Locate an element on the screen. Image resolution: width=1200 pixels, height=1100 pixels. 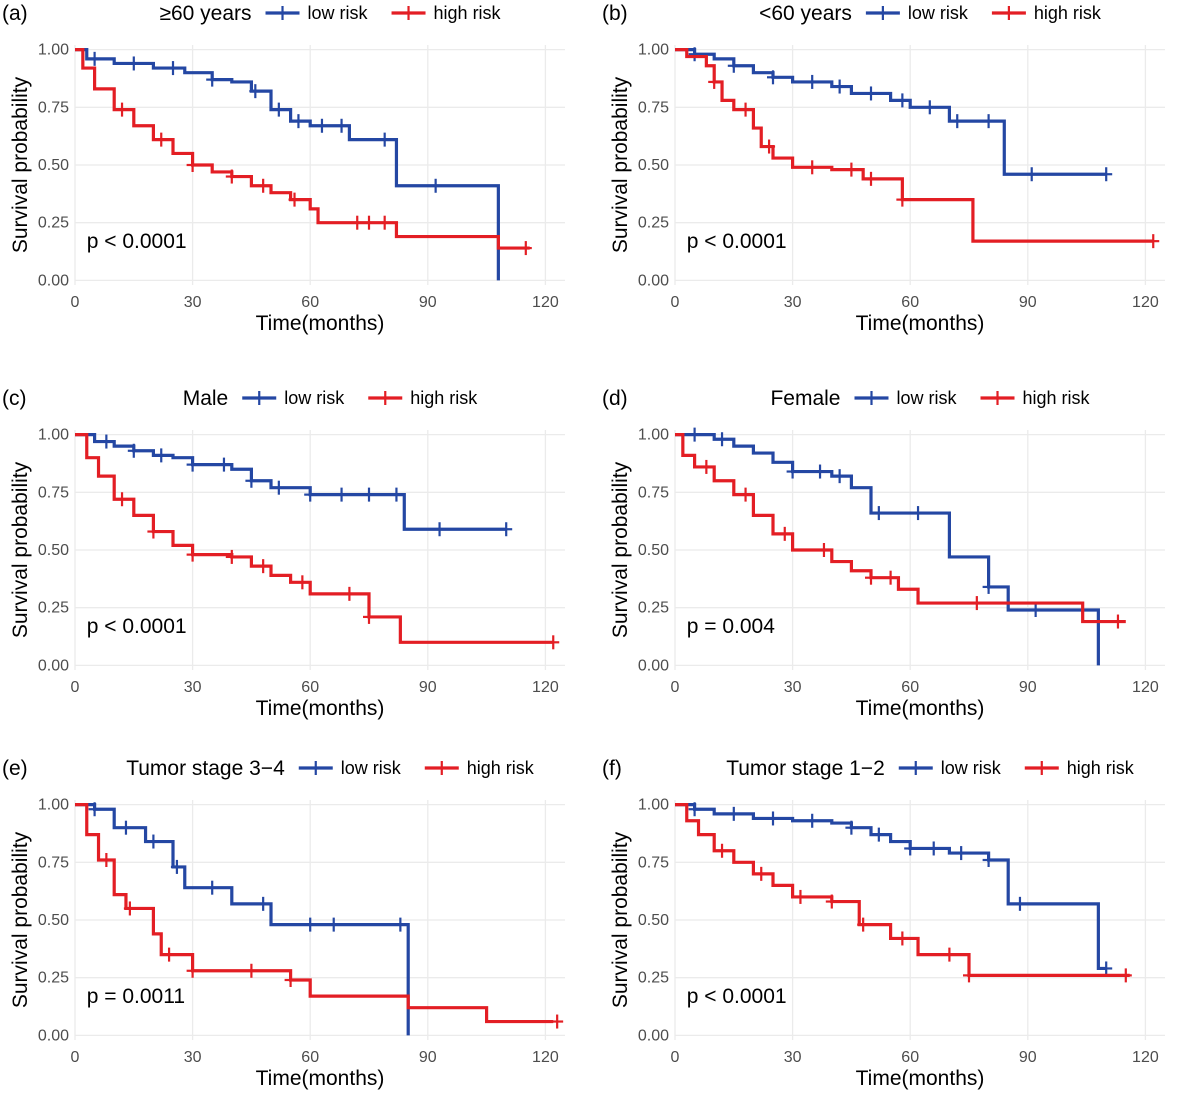
legend: Tumor stage 1−2 low risk high risk is located at coordinates (930, 768).